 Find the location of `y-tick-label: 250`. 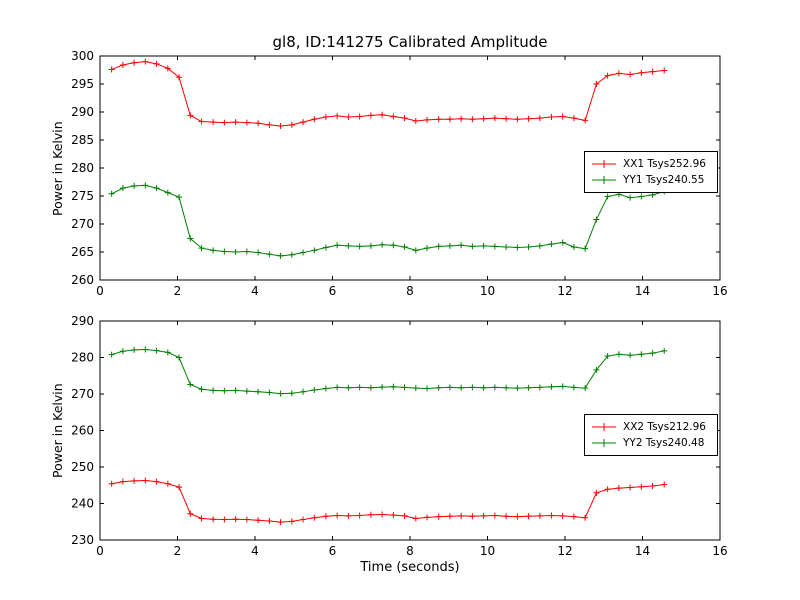

y-tick-label: 250 is located at coordinates (82, 467).